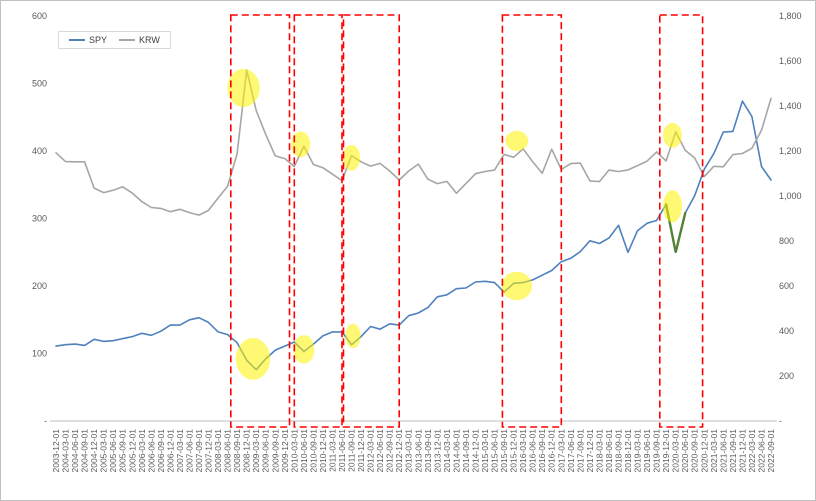 The image size is (816, 501). What do you see at coordinates (485, 451) in the screenshot?
I see `x-axis-tick-label: 2015-03-01` at bounding box center [485, 451].